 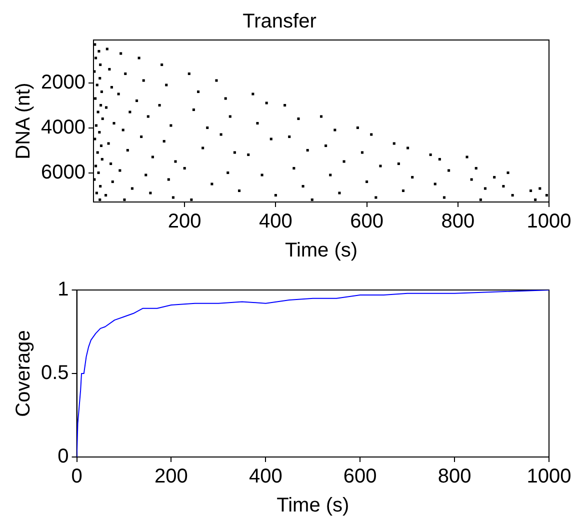 What do you see at coordinates (54, 373) in the screenshot?
I see `y-tick-label: 0.5` at bounding box center [54, 373].